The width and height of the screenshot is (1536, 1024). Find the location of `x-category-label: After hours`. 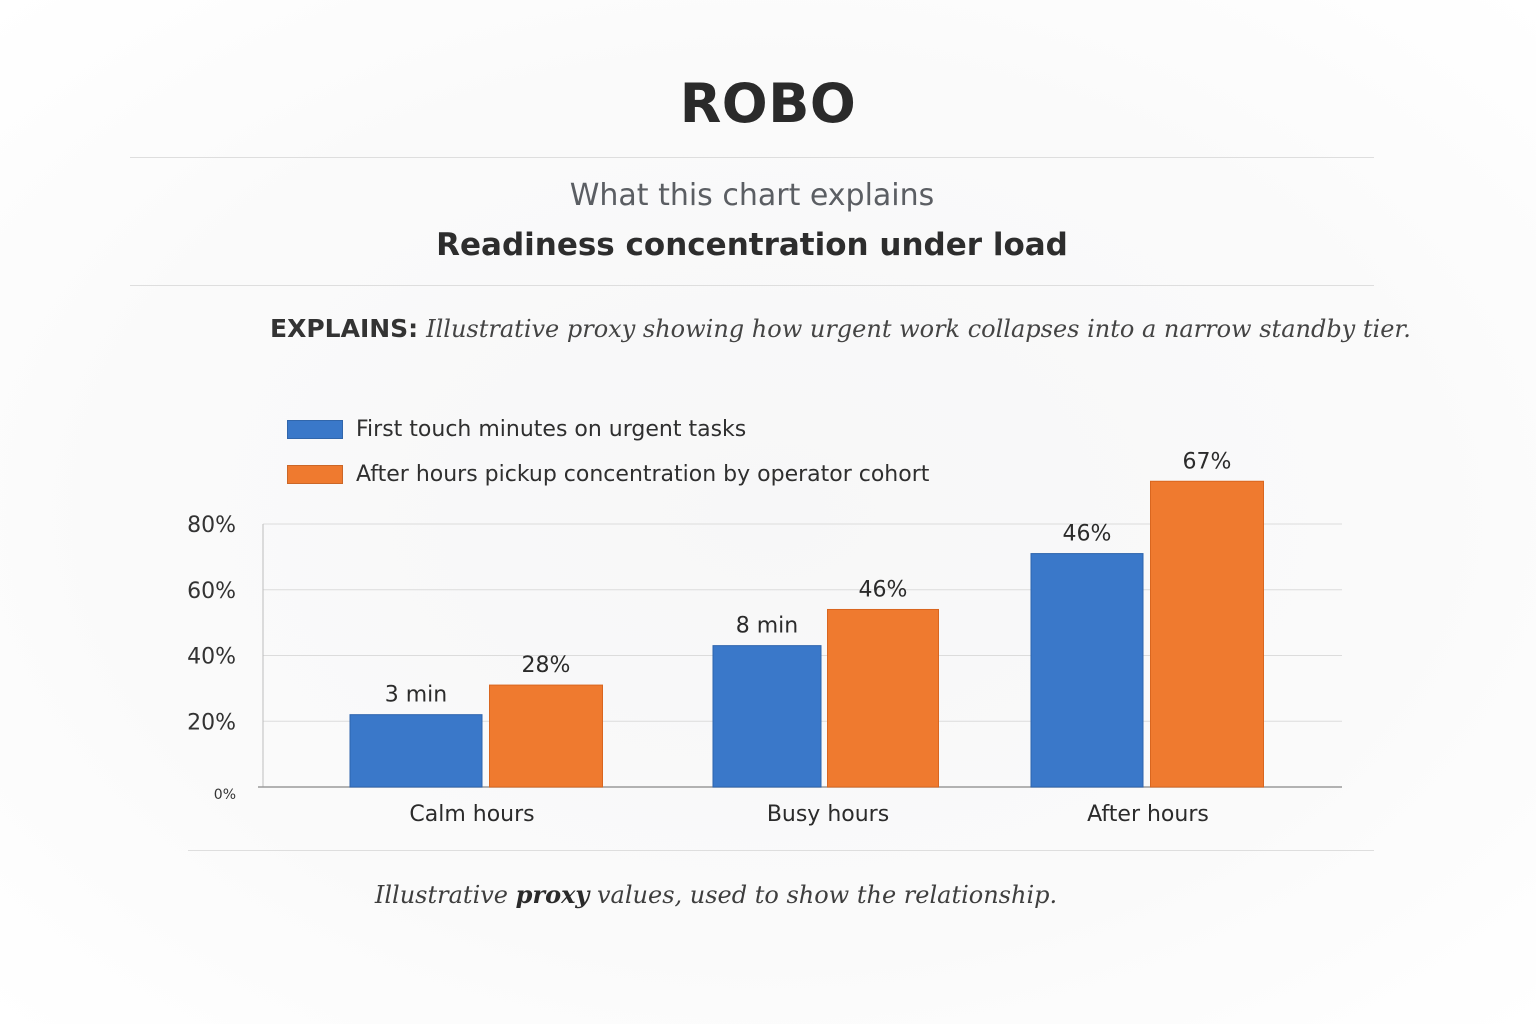

x-category-label: After hours is located at coordinates (1148, 814).